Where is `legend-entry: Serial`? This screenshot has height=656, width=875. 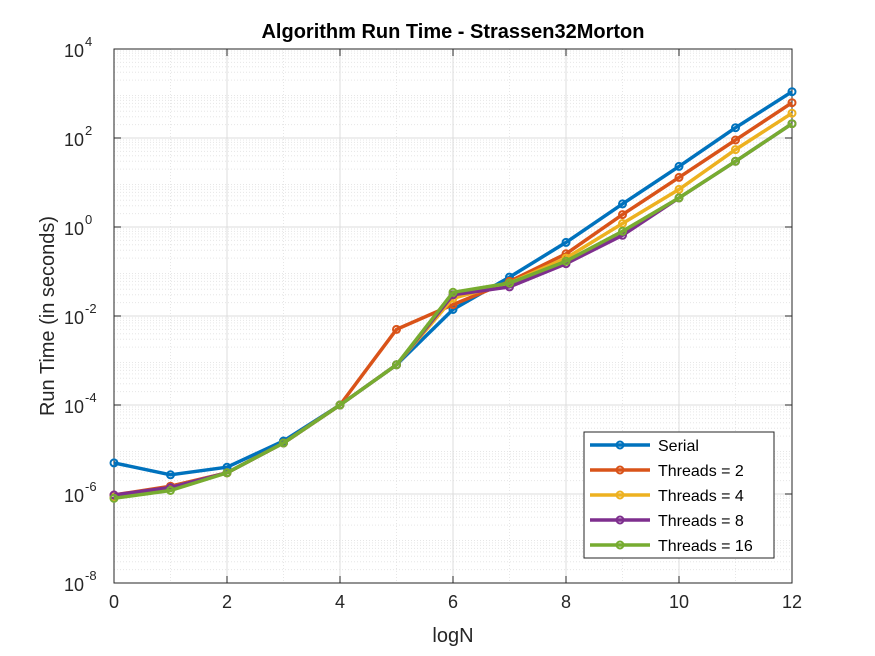
legend-entry: Serial is located at coordinates (644, 446).